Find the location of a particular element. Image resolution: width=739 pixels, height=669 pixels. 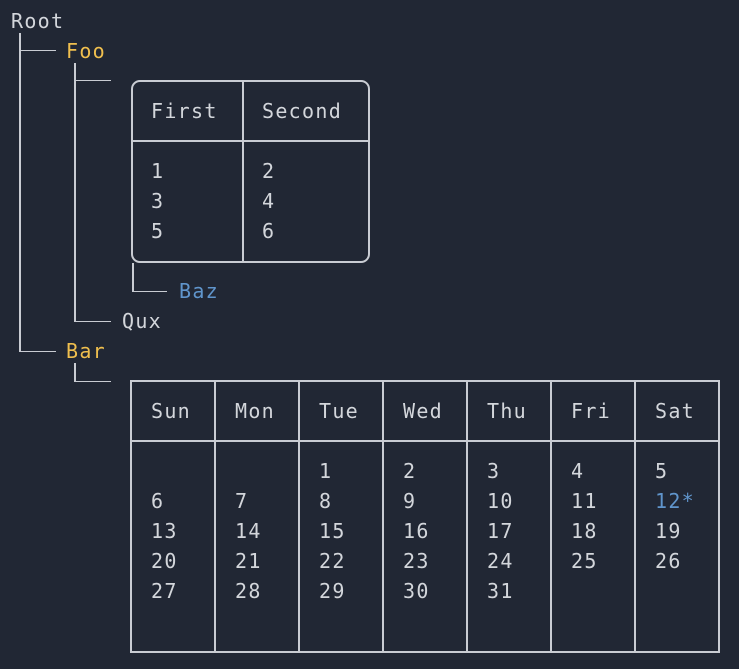

first-table-cell: 2 is located at coordinates (269, 171).